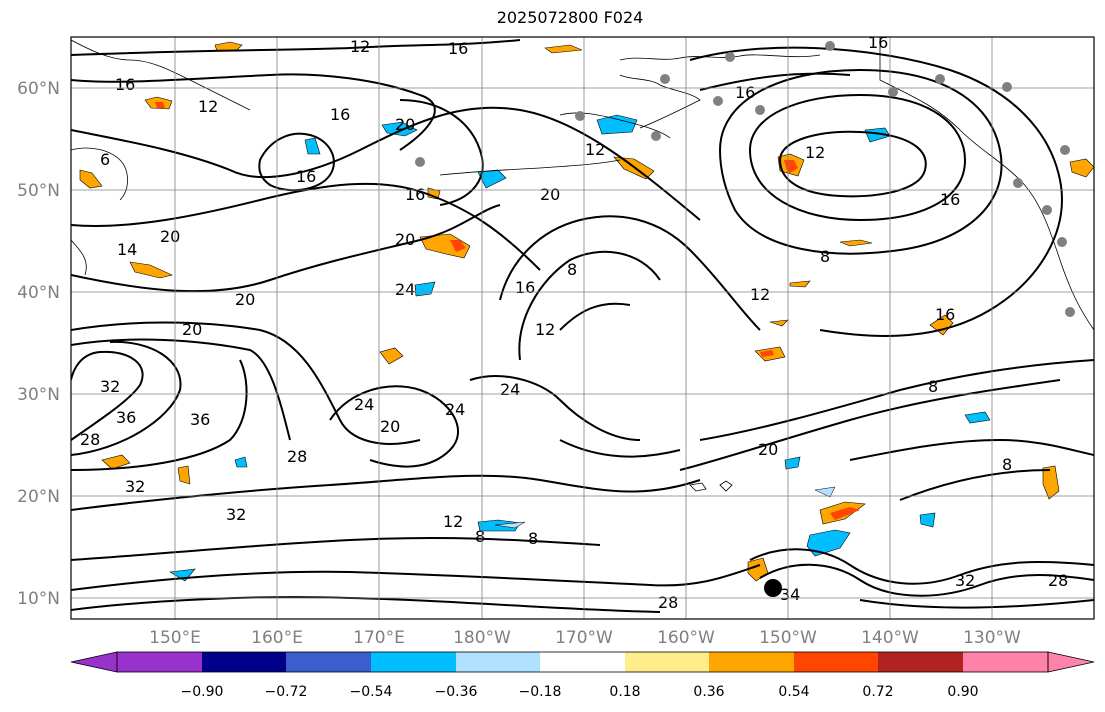 This screenshot has width=1105, height=712. What do you see at coordinates (379, 638) in the screenshot?
I see `lon-label: 170°E` at bounding box center [379, 638].